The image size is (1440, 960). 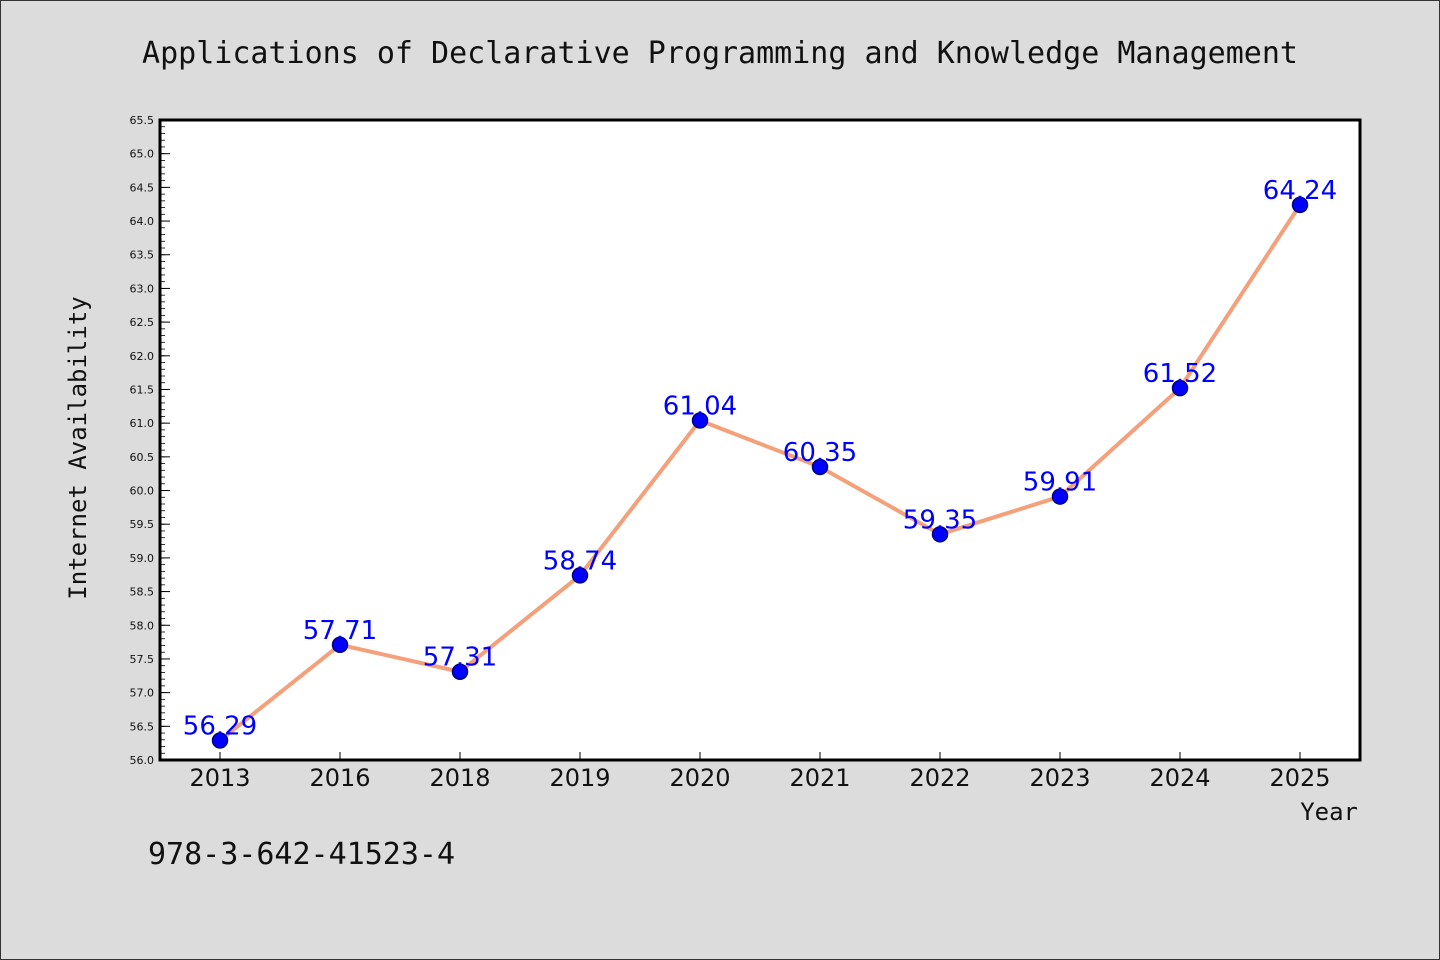 I want to click on y-tick-label: 64.5, so click(x=142, y=187).